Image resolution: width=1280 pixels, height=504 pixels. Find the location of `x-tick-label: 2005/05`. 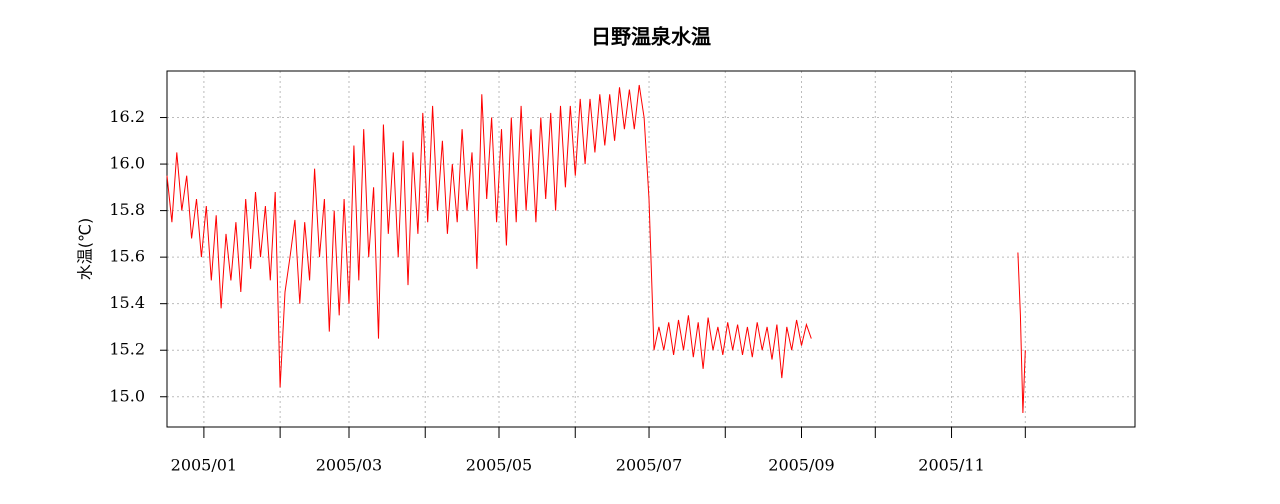

x-tick-label: 2005/05 is located at coordinates (499, 465).